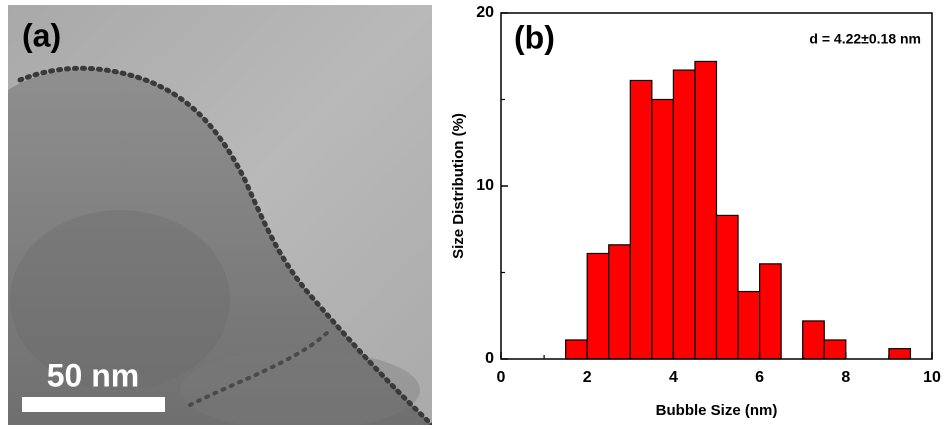 Image resolution: width=946 pixels, height=429 pixels. Describe the element at coordinates (534, 37) in the screenshot. I see `panel-label: (b)` at that location.